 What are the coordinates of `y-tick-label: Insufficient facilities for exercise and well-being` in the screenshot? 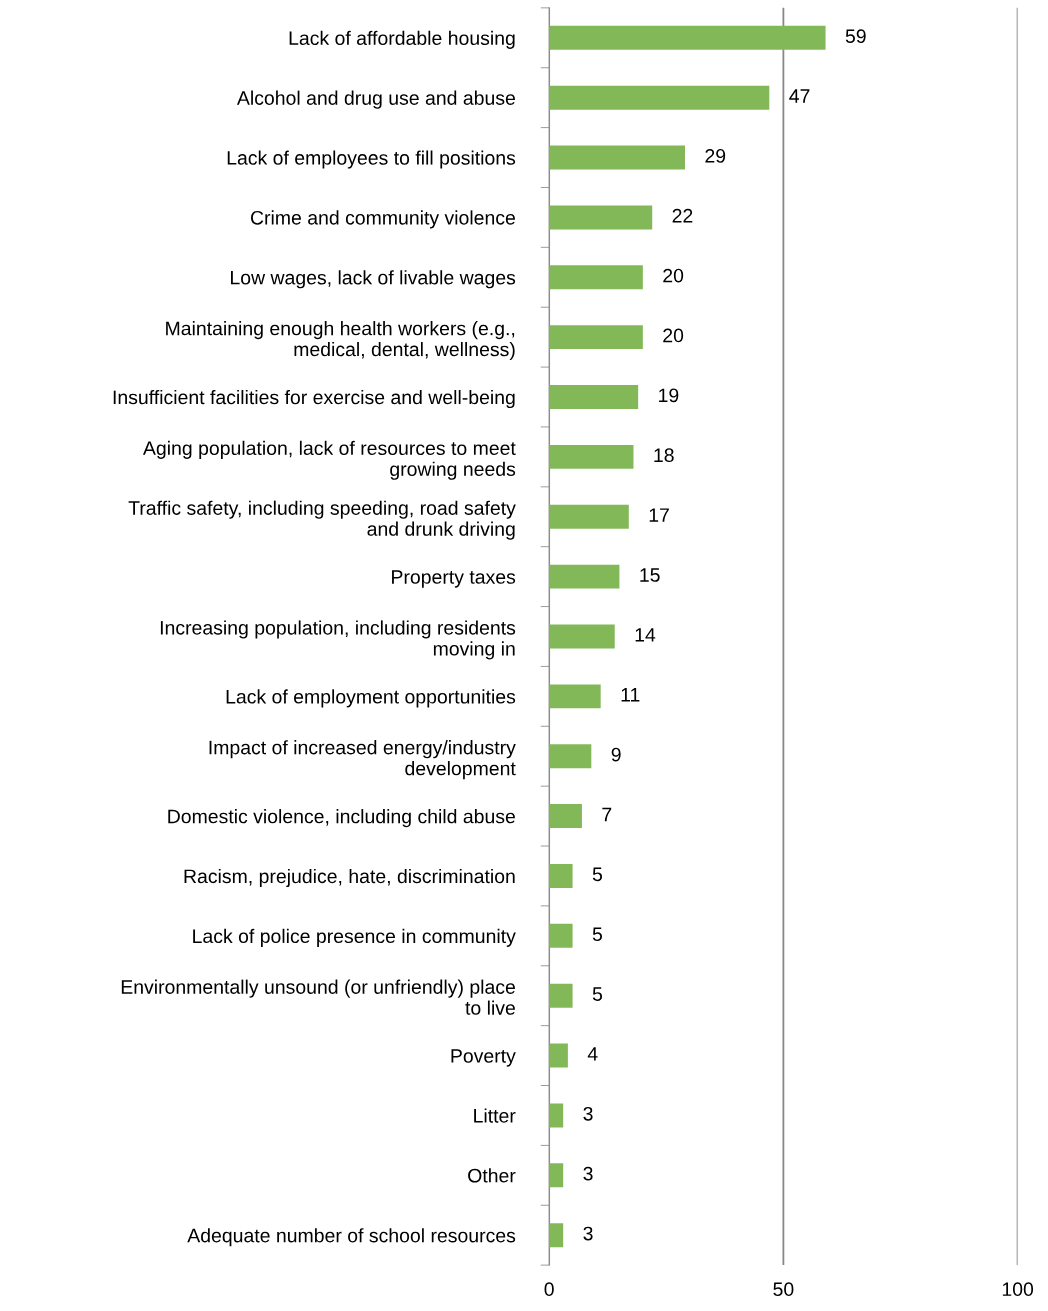 It's located at (314, 399).